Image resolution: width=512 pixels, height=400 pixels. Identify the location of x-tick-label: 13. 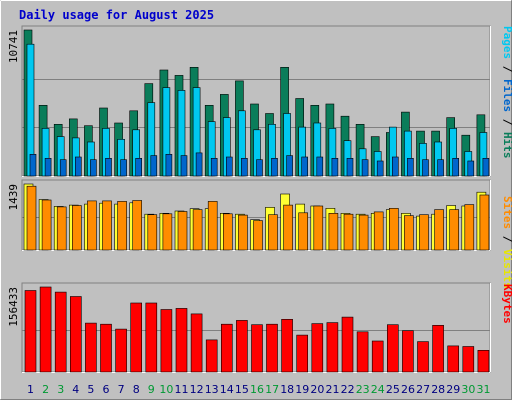
(212, 389).